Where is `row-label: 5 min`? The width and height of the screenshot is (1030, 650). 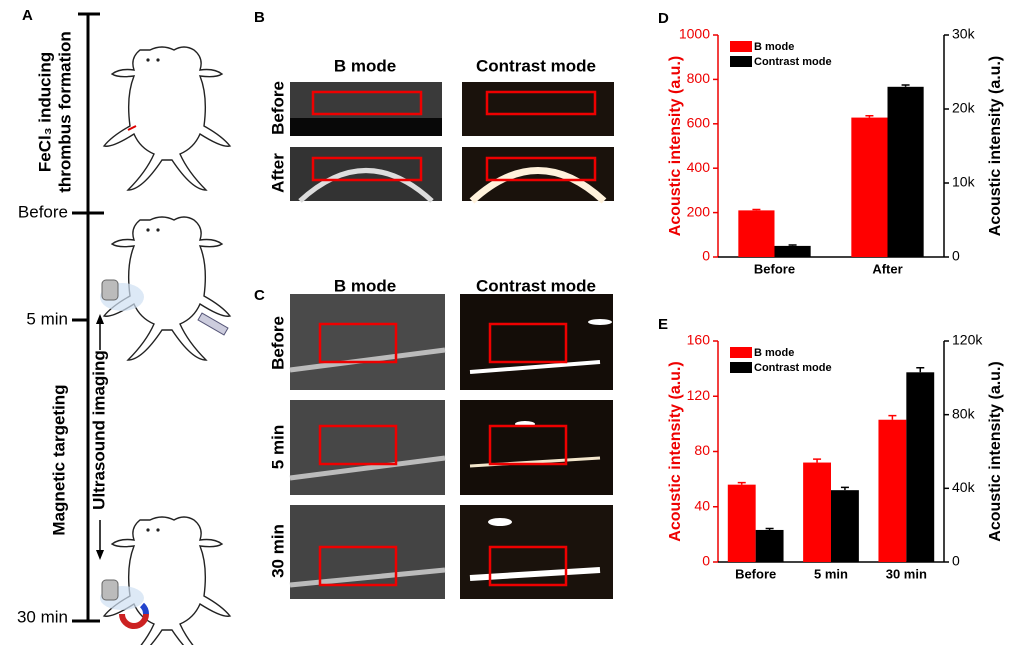 row-label: 5 min is located at coordinates (277, 447).